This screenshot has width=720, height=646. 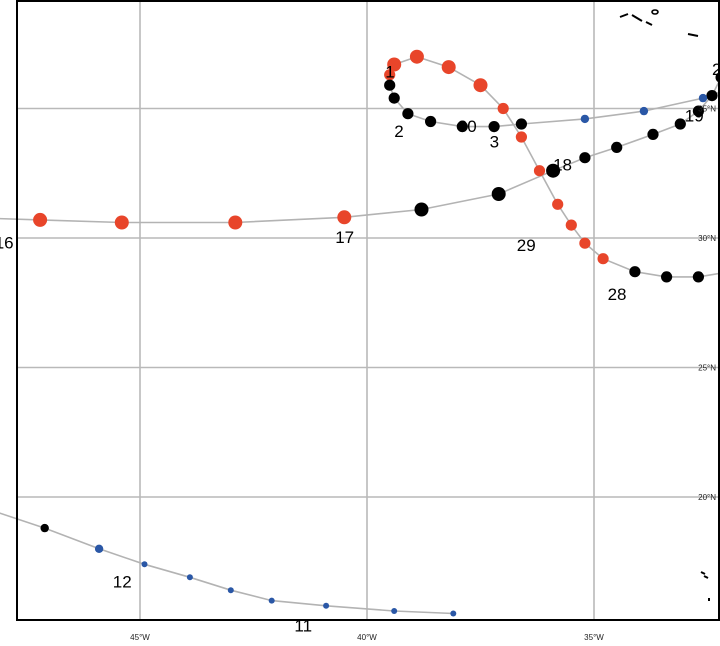 I want to click on day-label: 2, so click(x=398, y=131).